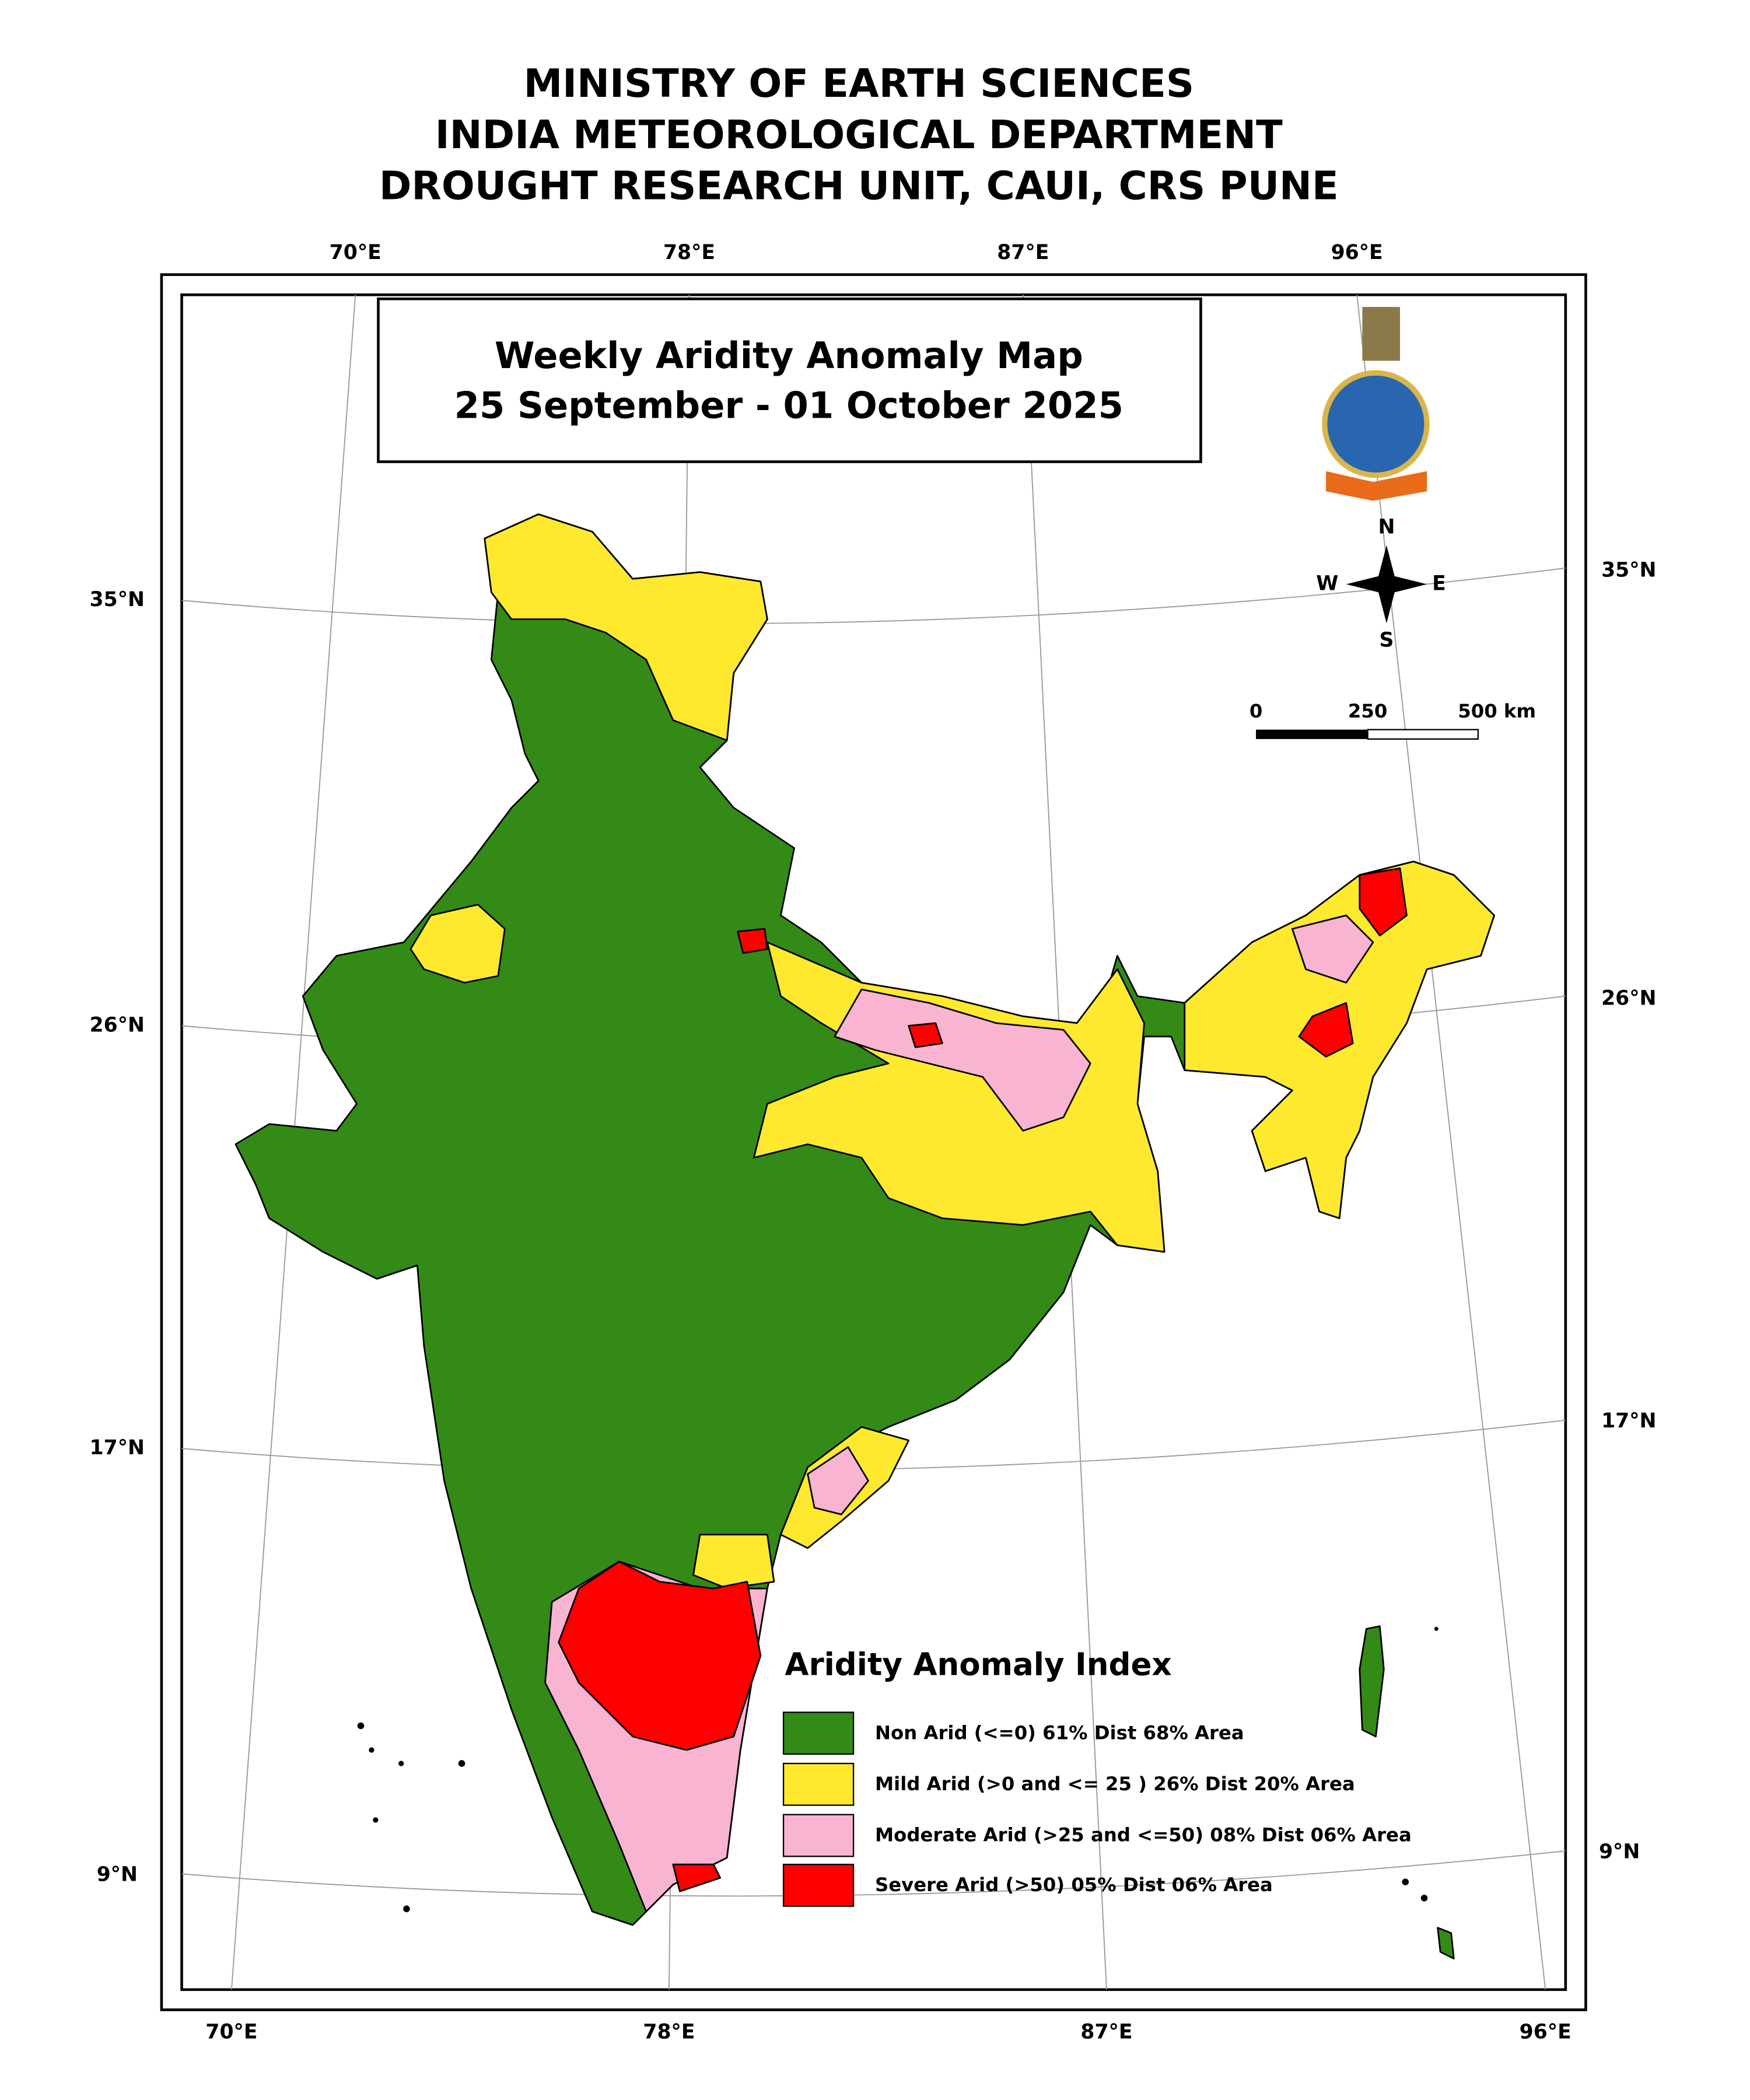 The image size is (1750, 2100). Describe the element at coordinates (1074, 1885) in the screenshot. I see `legend-label: Severe Arid (>50) 05% Dist 06% Area` at that location.